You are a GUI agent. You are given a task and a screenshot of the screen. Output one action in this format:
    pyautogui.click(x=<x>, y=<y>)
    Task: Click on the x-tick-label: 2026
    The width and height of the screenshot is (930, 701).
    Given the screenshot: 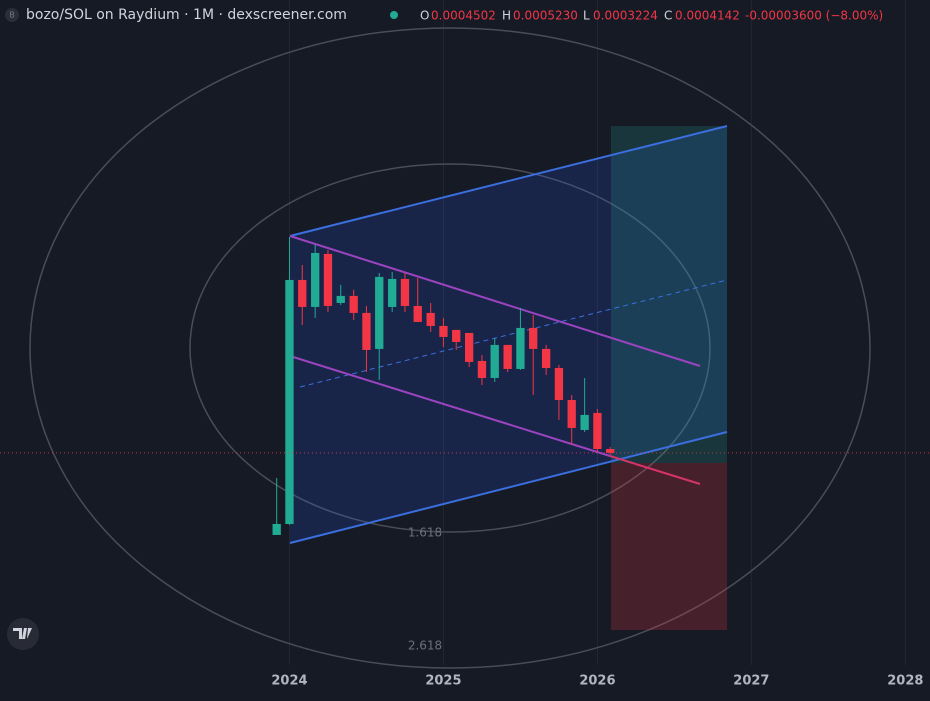 What is the action you would take?
    pyautogui.click(x=597, y=681)
    